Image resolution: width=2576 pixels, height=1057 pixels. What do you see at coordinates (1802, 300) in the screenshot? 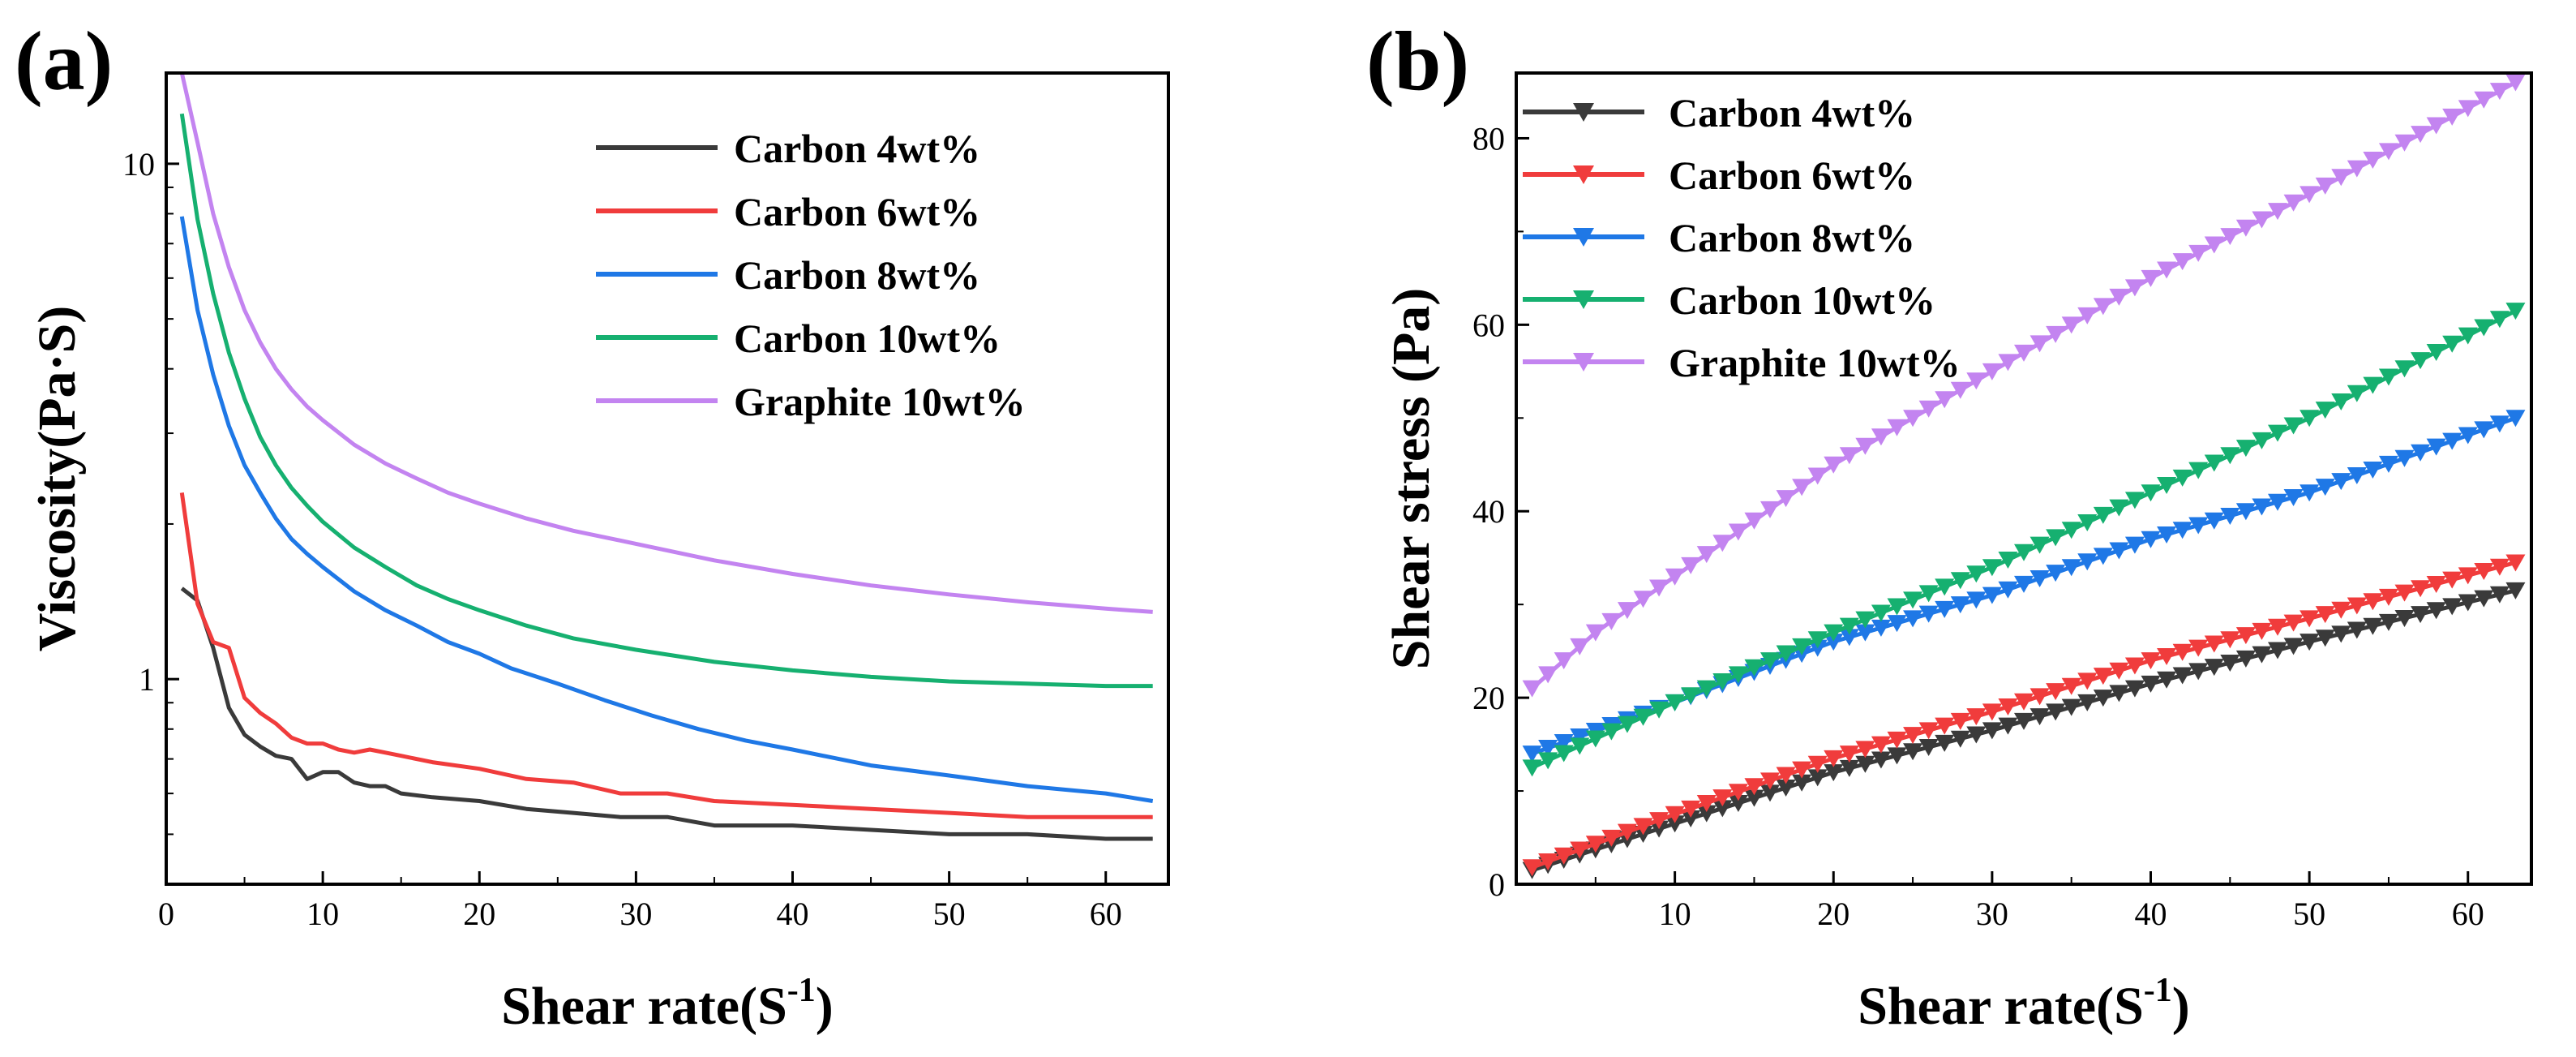
I see `legend-label-b-carbon-10wt: Carbon 10wt%` at bounding box center [1802, 300].